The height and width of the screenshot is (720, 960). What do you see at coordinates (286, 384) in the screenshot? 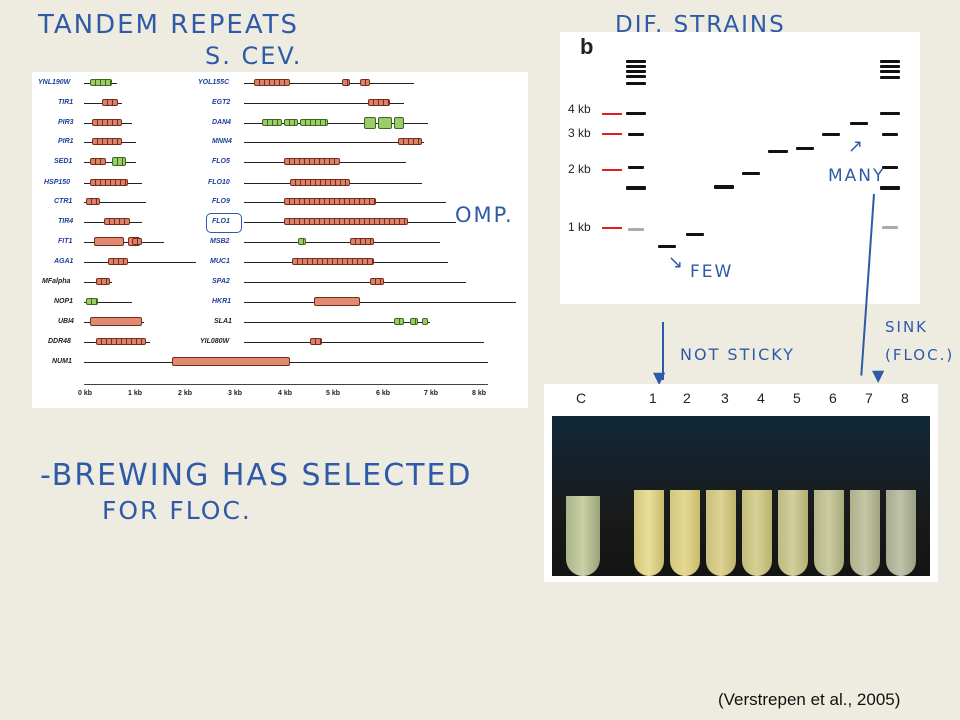
I see `kb-axis` at bounding box center [286, 384].